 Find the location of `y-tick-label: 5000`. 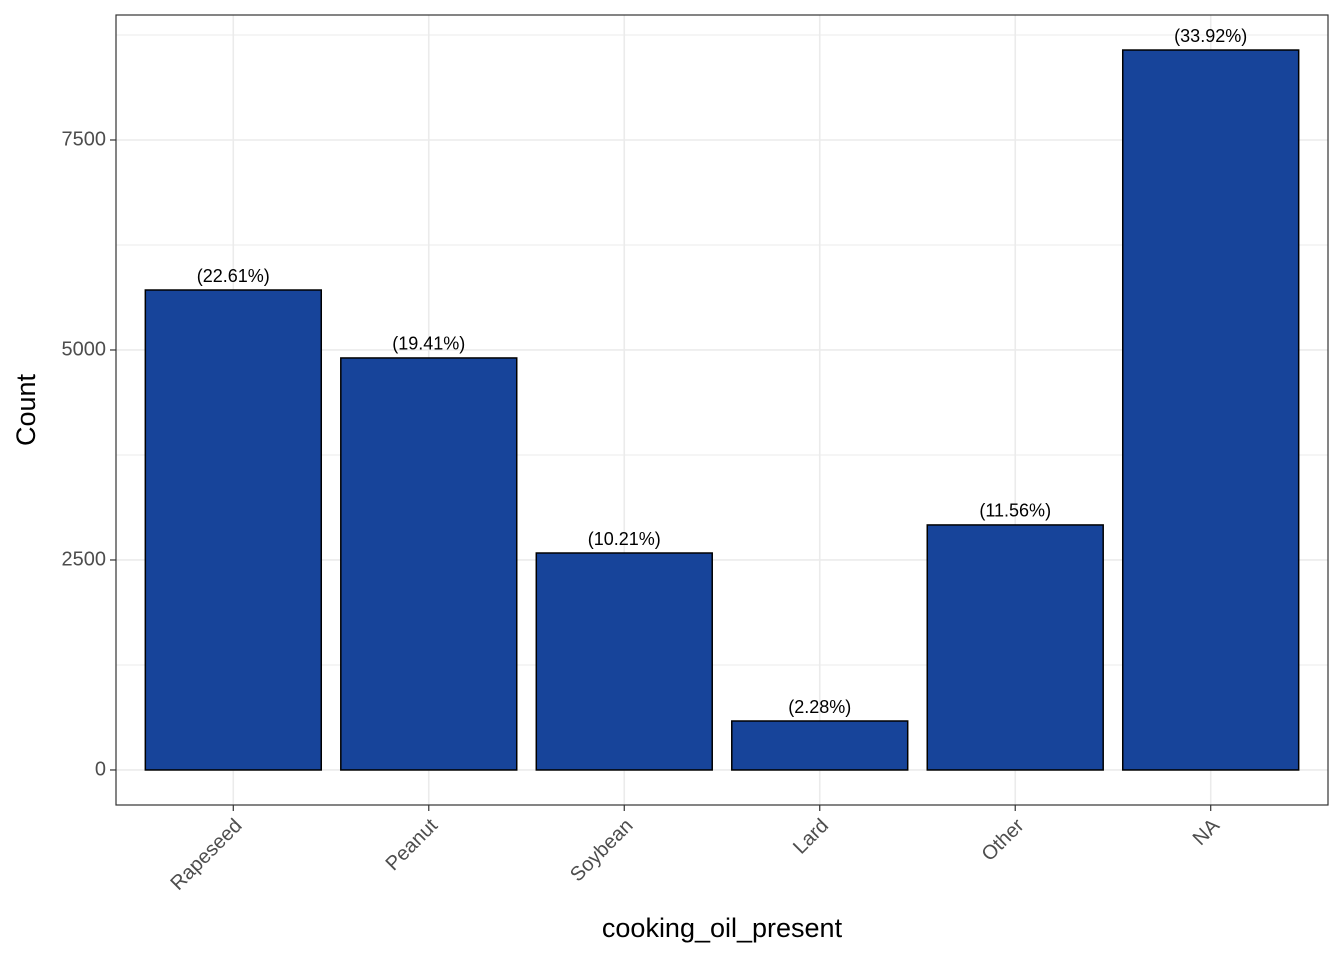

y-tick-label: 5000 is located at coordinates (84, 349).